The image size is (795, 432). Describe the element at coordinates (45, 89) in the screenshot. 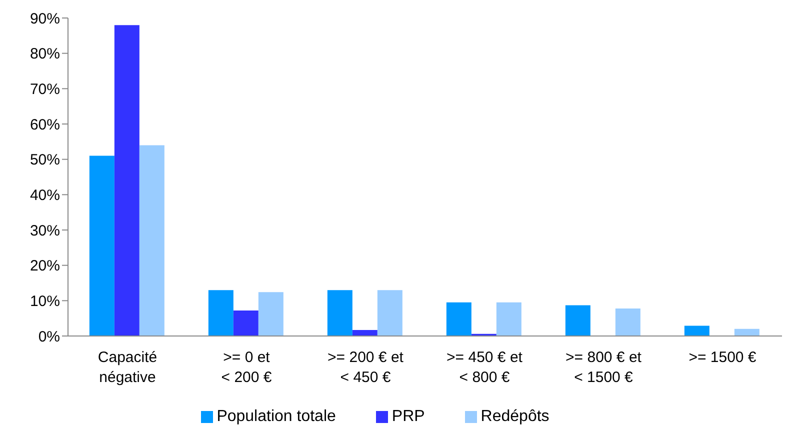

I see `y-tick-label: 70%` at that location.